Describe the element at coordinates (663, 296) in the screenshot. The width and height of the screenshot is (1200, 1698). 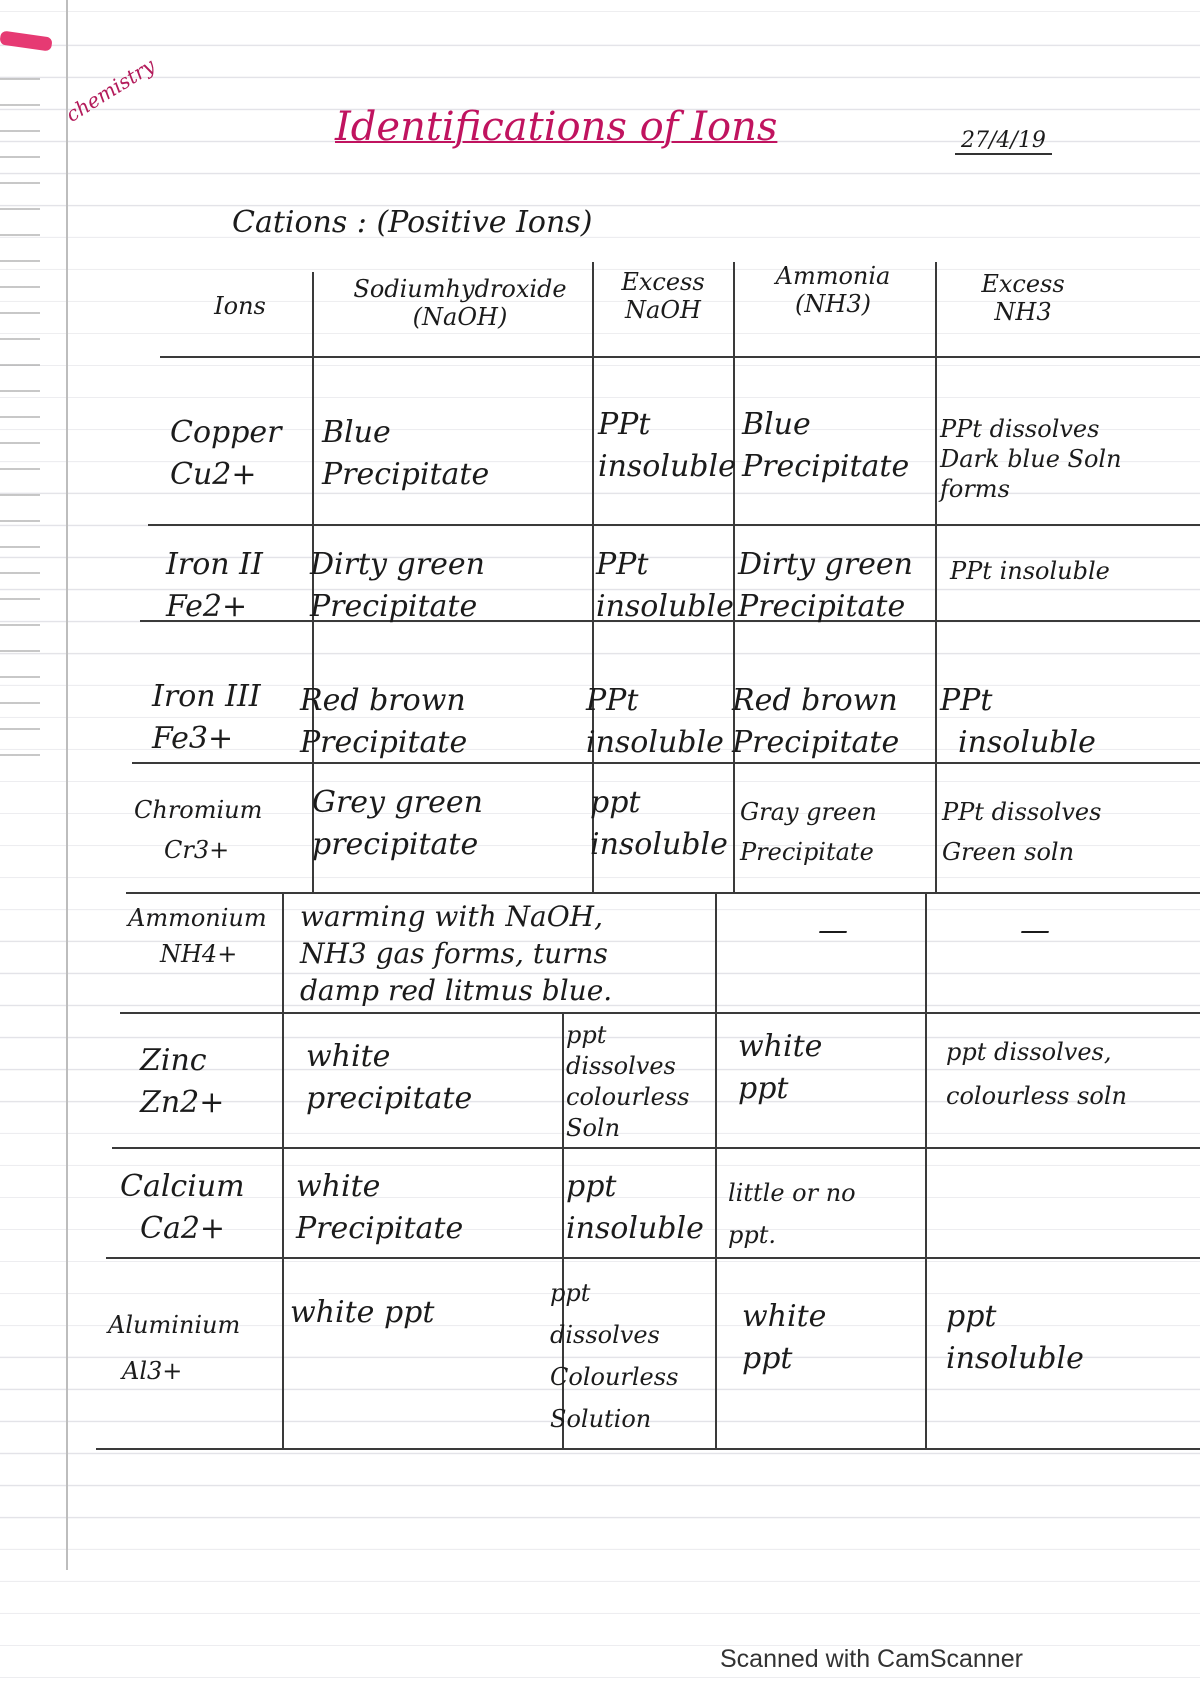
I see `header-cell: Excess NaOH` at that location.